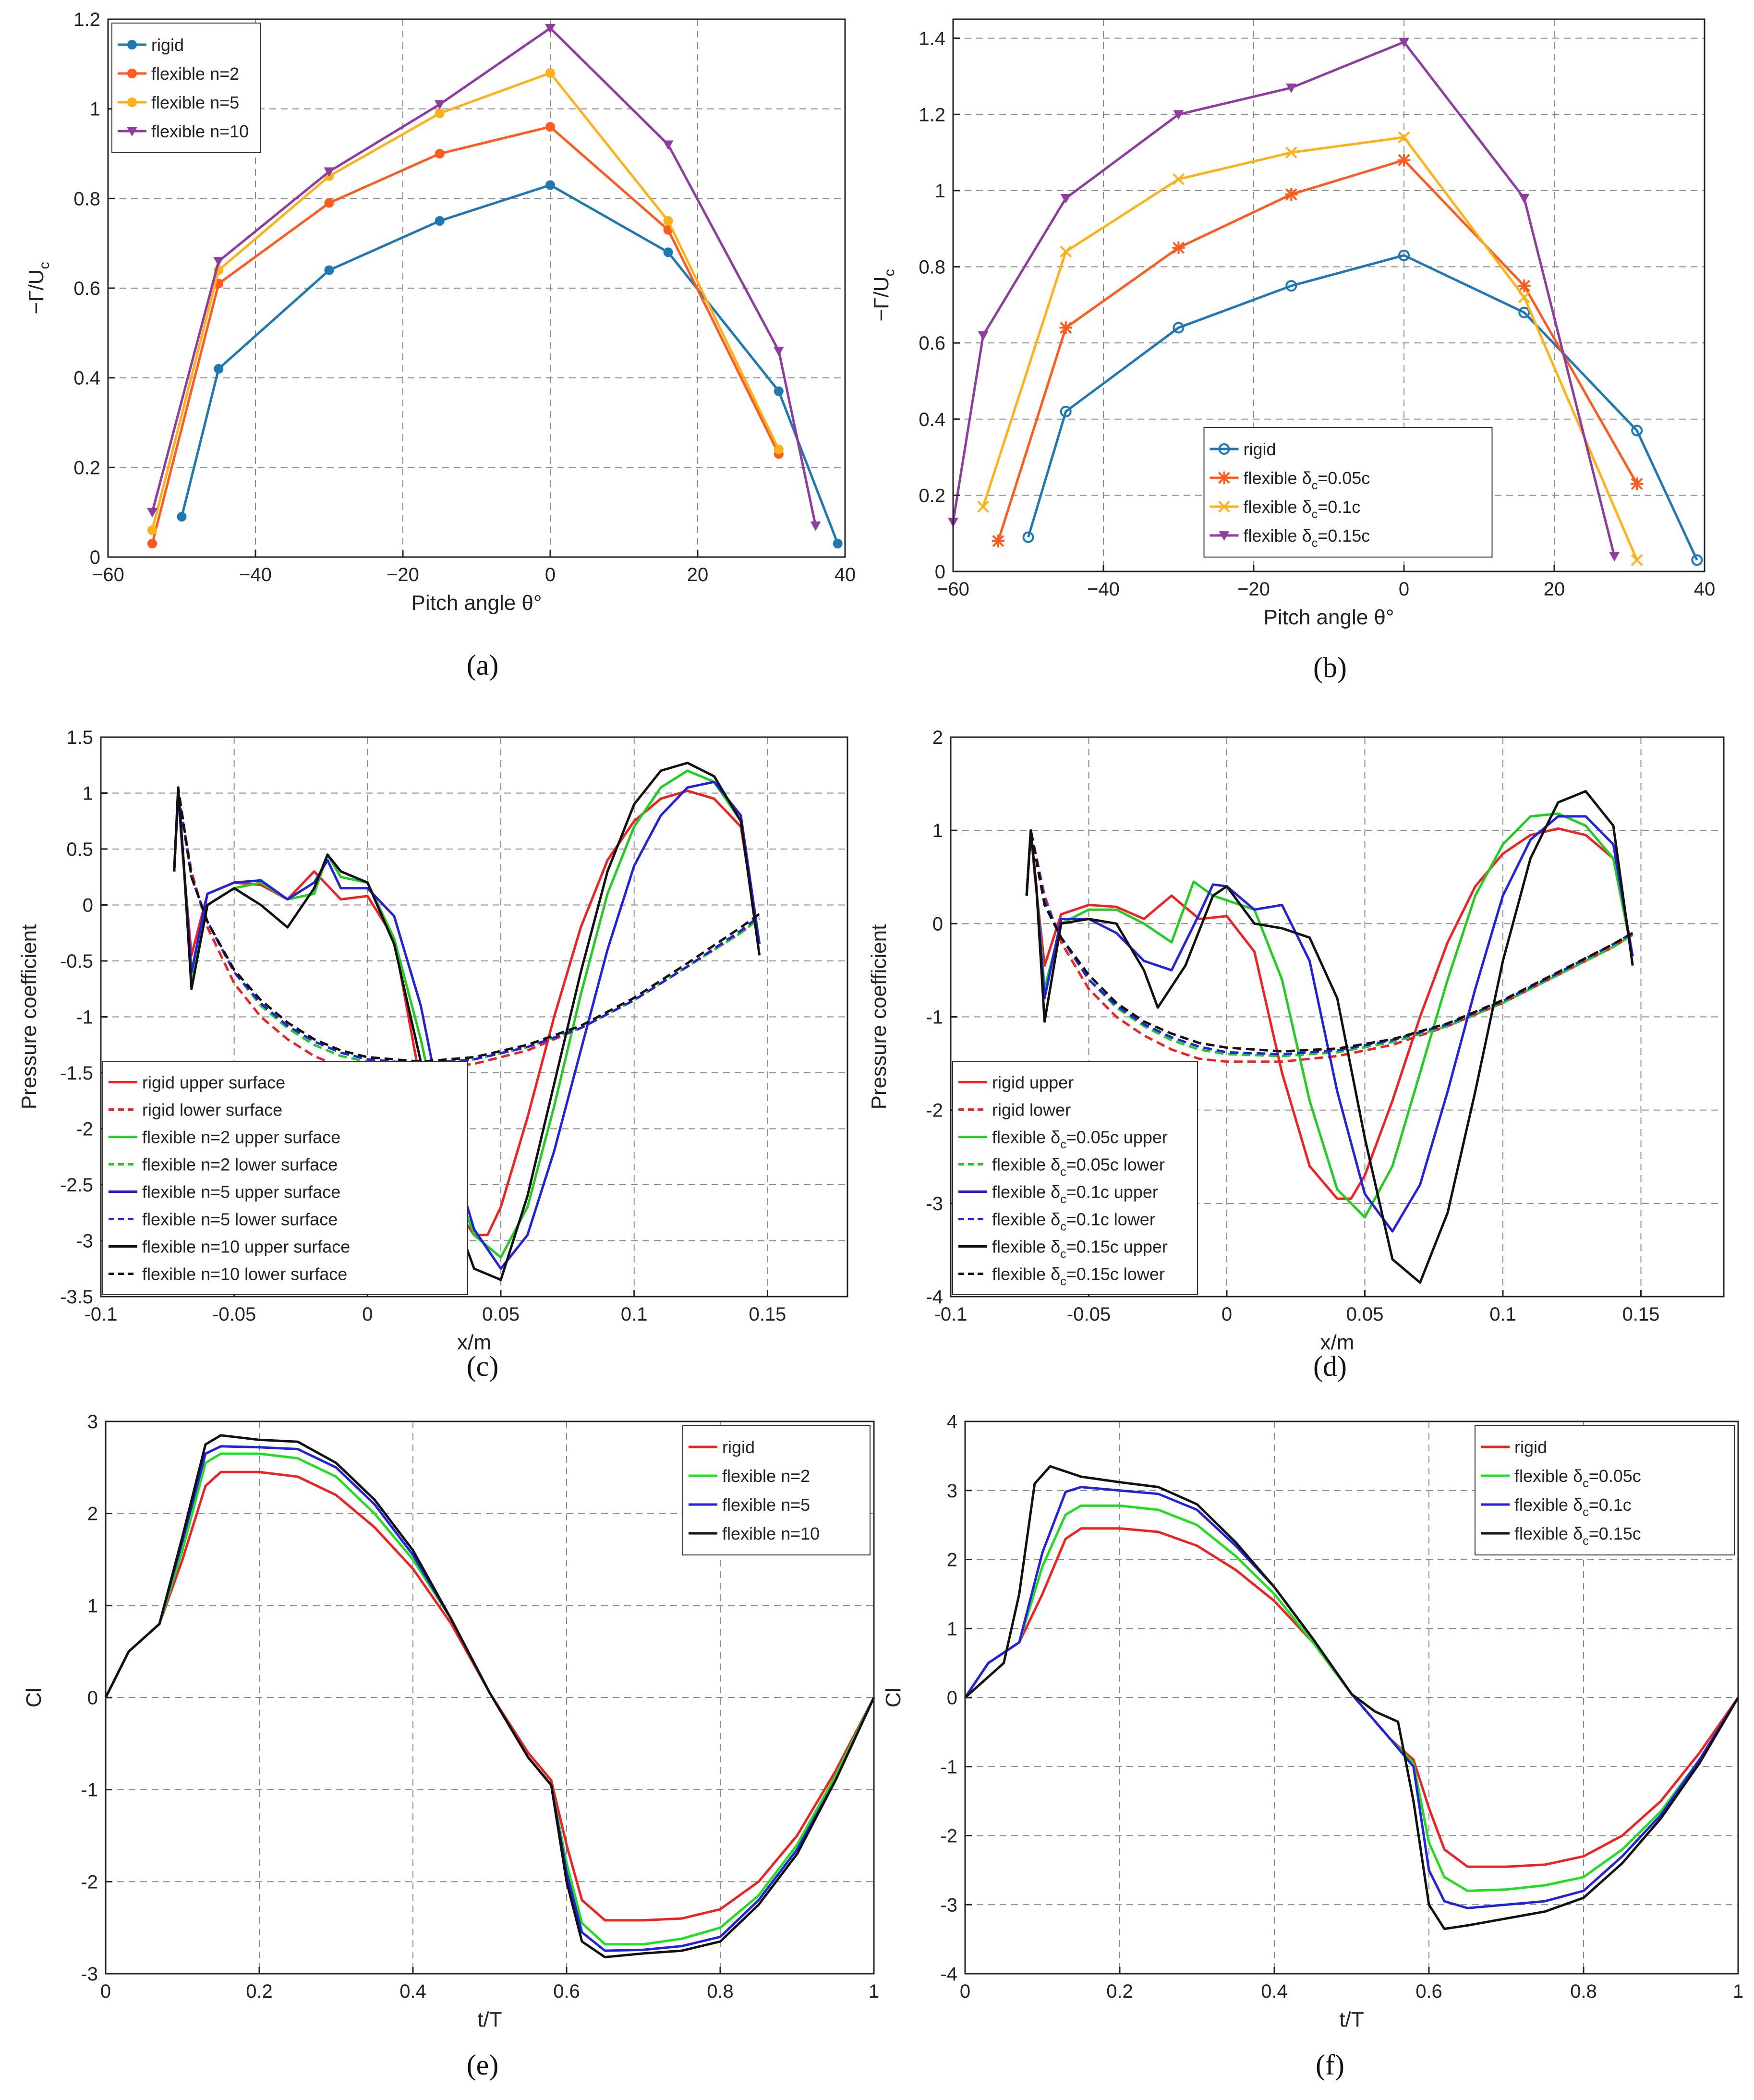 This screenshot has width=1754, height=2100. What do you see at coordinates (1307, 538) in the screenshot?
I see `legend-label: flexible δc=0.15c` at bounding box center [1307, 538].